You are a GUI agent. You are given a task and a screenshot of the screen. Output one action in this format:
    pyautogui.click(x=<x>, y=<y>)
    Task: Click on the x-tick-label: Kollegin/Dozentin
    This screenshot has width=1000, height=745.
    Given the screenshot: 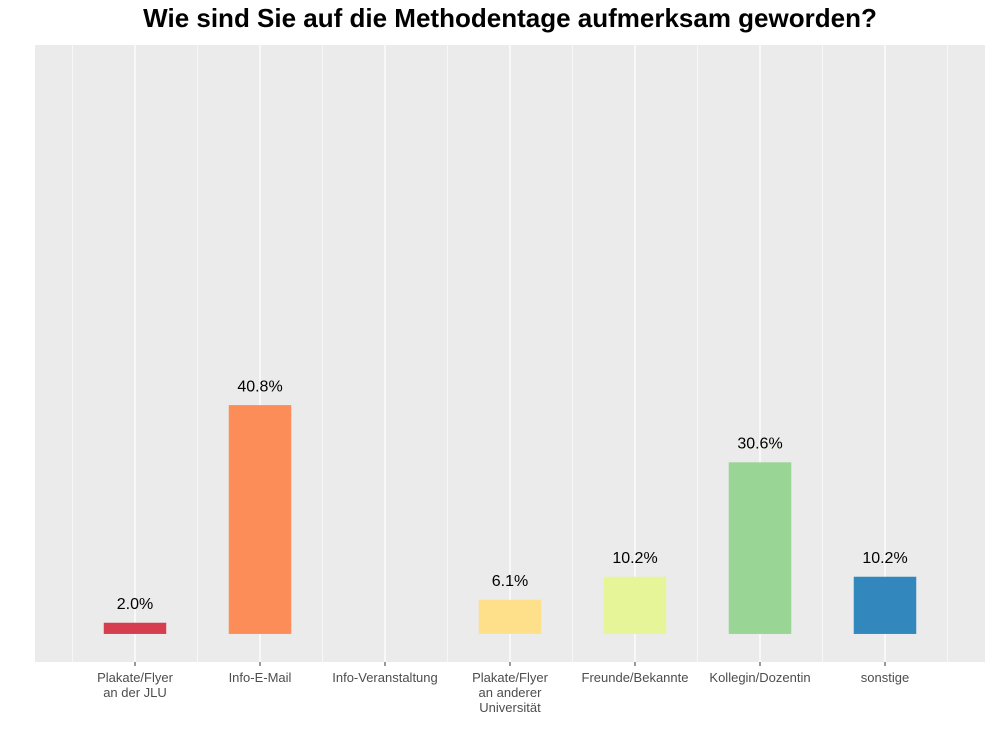 What is the action you would take?
    pyautogui.click(x=760, y=677)
    